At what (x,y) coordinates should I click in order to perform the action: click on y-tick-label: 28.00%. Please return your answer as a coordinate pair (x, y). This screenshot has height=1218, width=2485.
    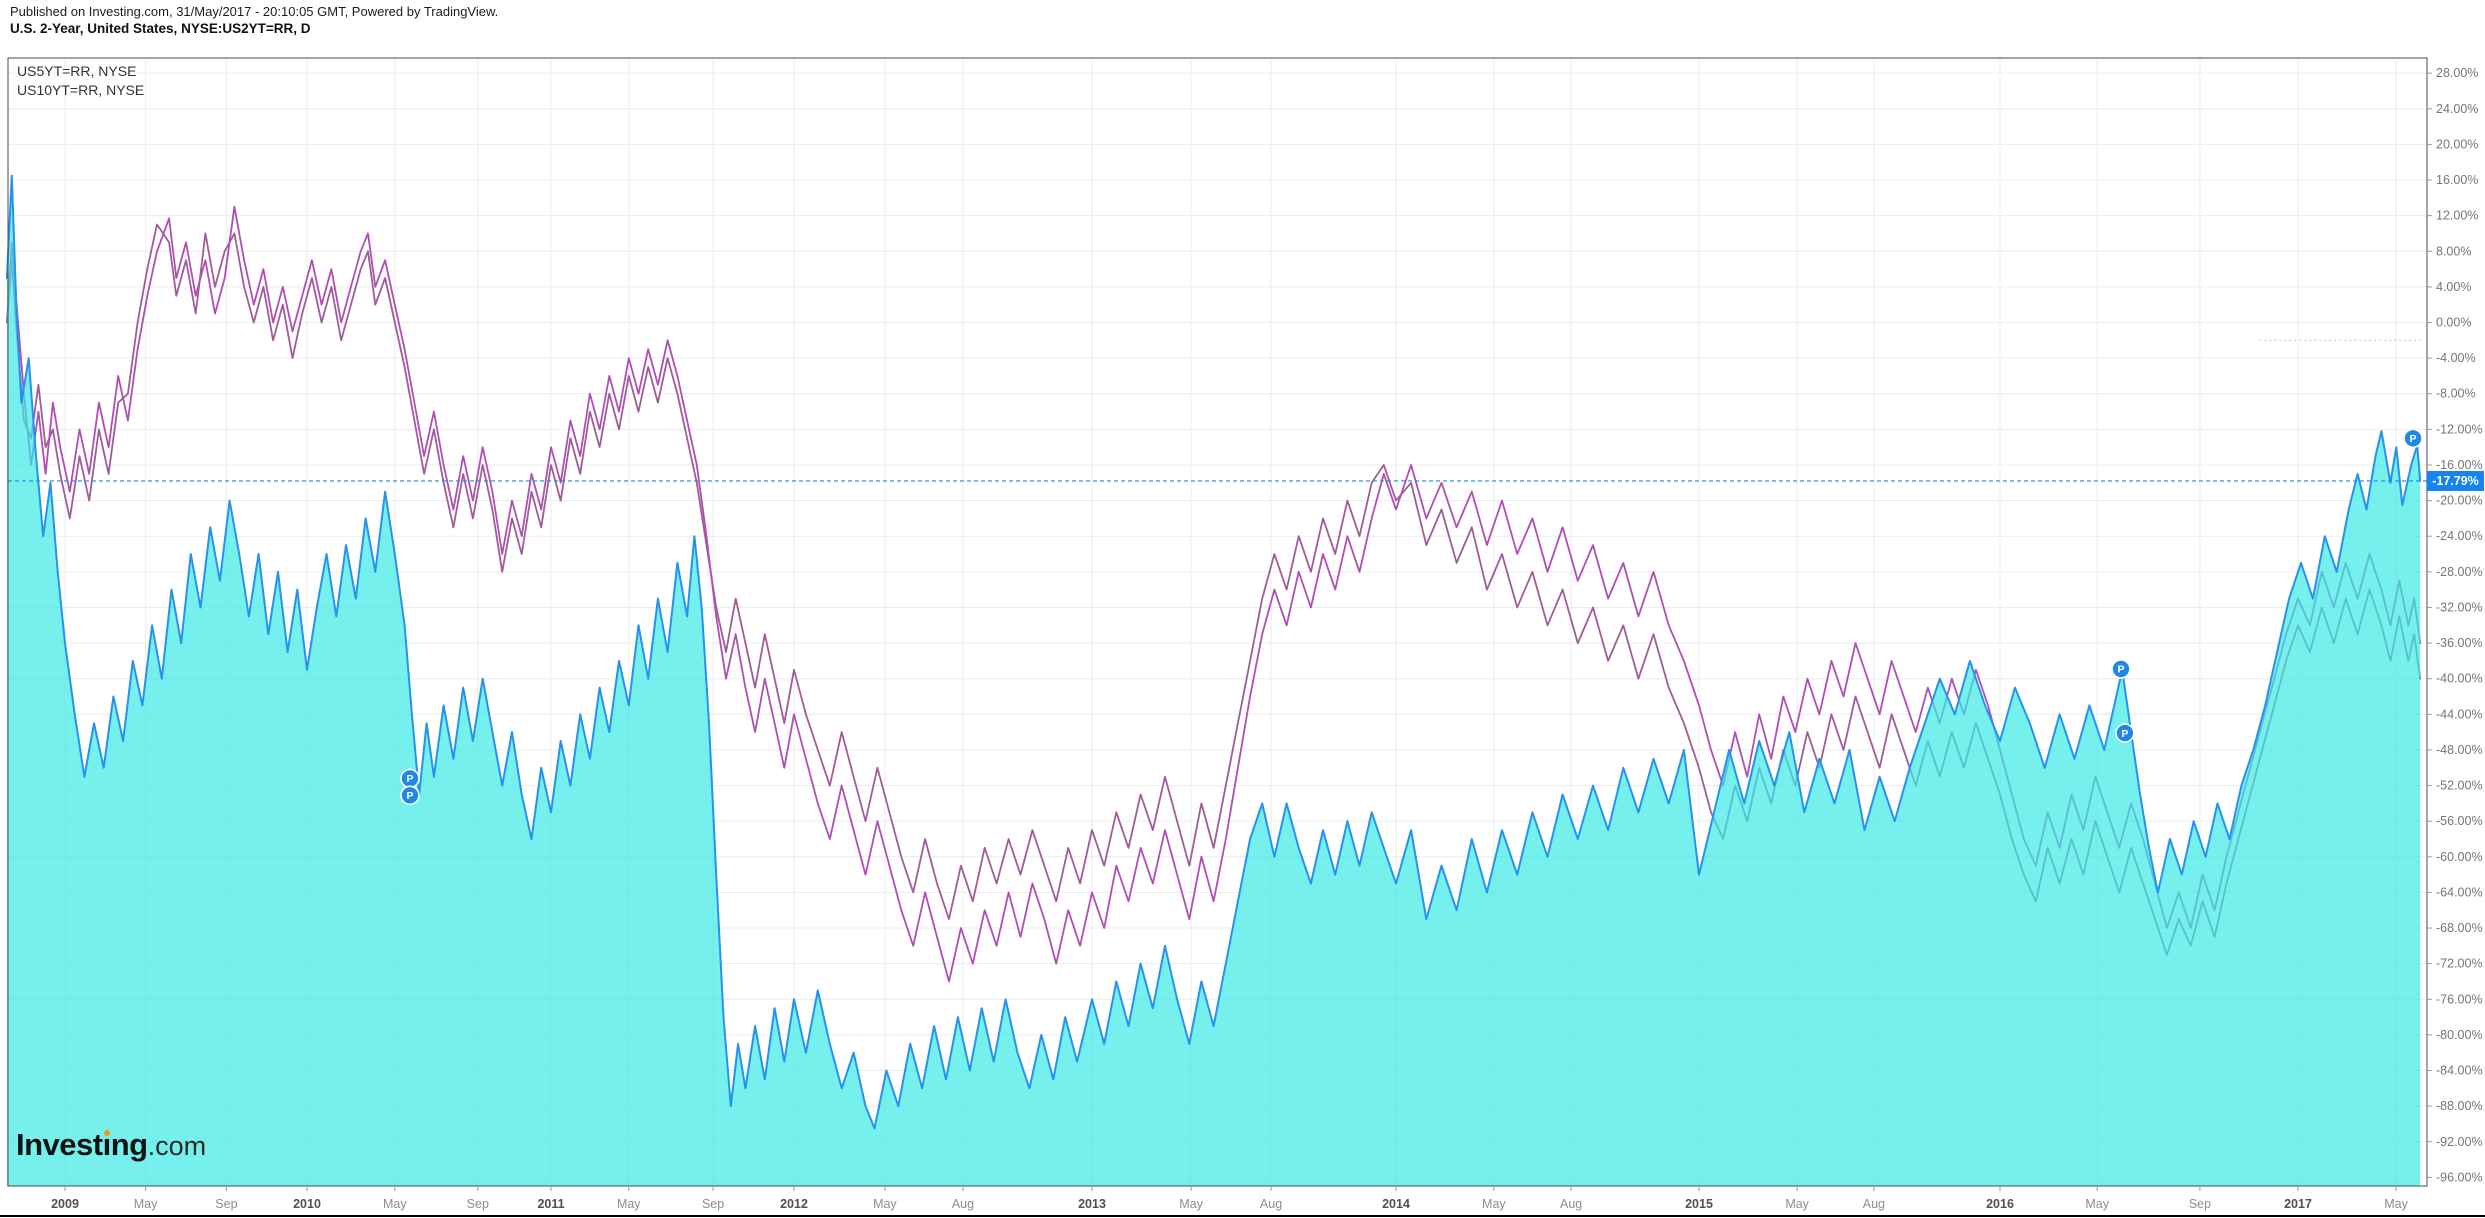
    Looking at the image, I should click on (2457, 73).